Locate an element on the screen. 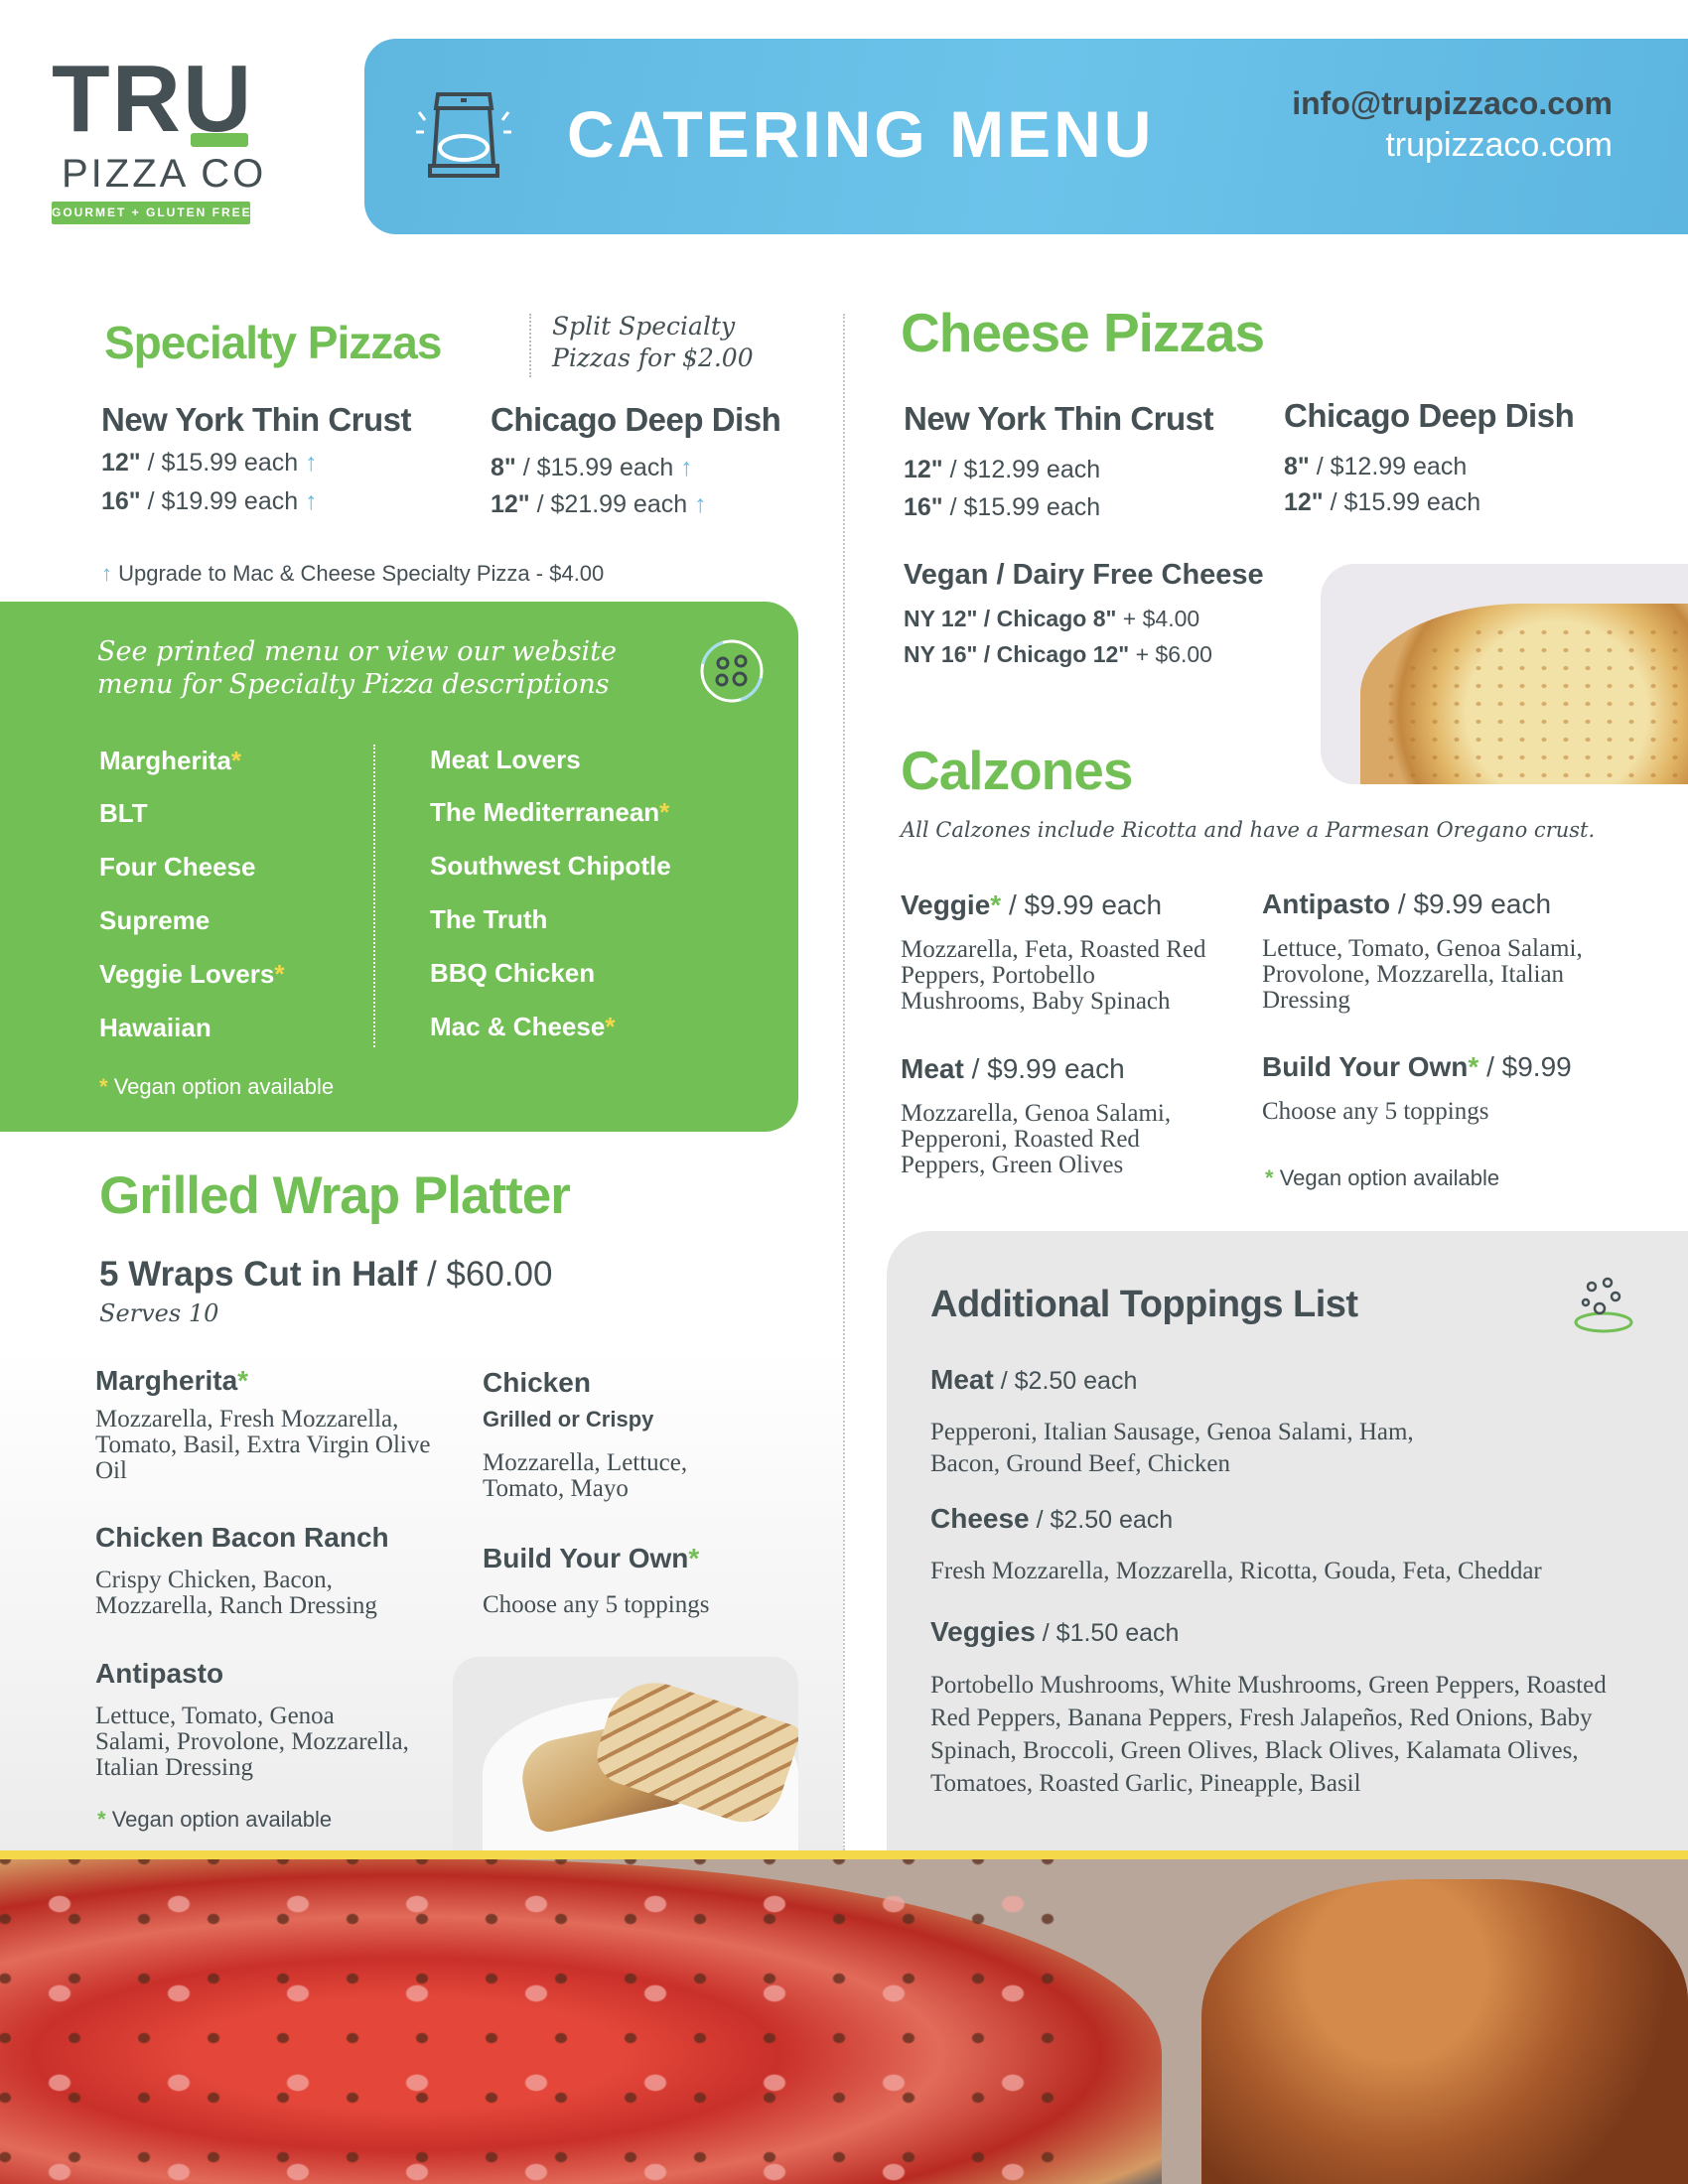 Image resolution: width=1688 pixels, height=2184 pixels. email-link: info@trupizzaco.com is located at coordinates (1452, 103).